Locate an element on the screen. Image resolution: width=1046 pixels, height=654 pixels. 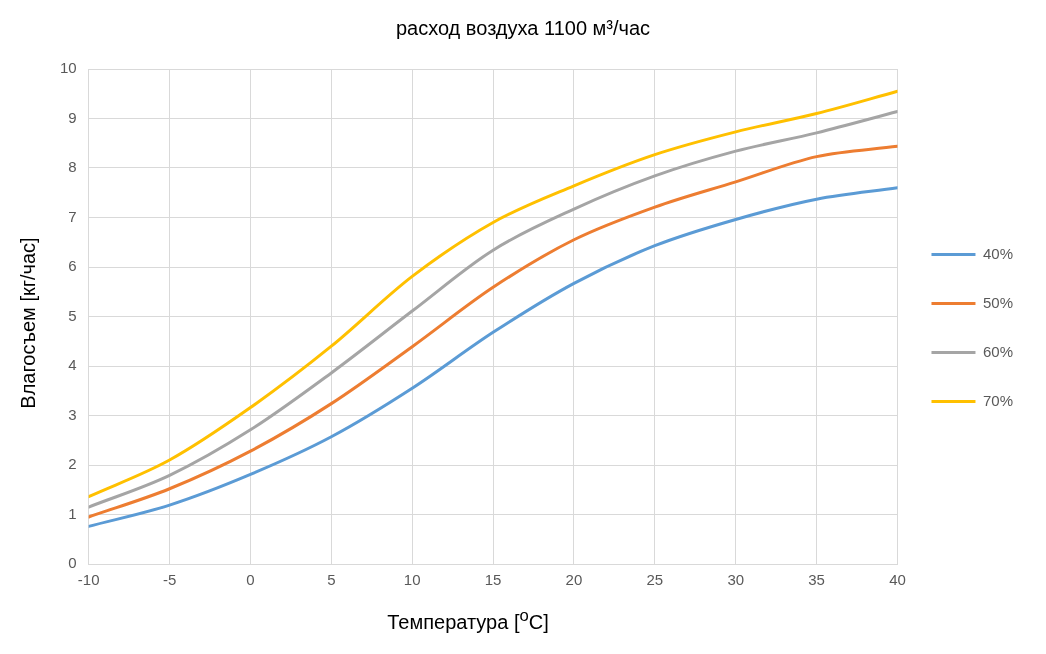
chart-title: расход воздуха 1100 м³/час is located at coordinates (523, 28).